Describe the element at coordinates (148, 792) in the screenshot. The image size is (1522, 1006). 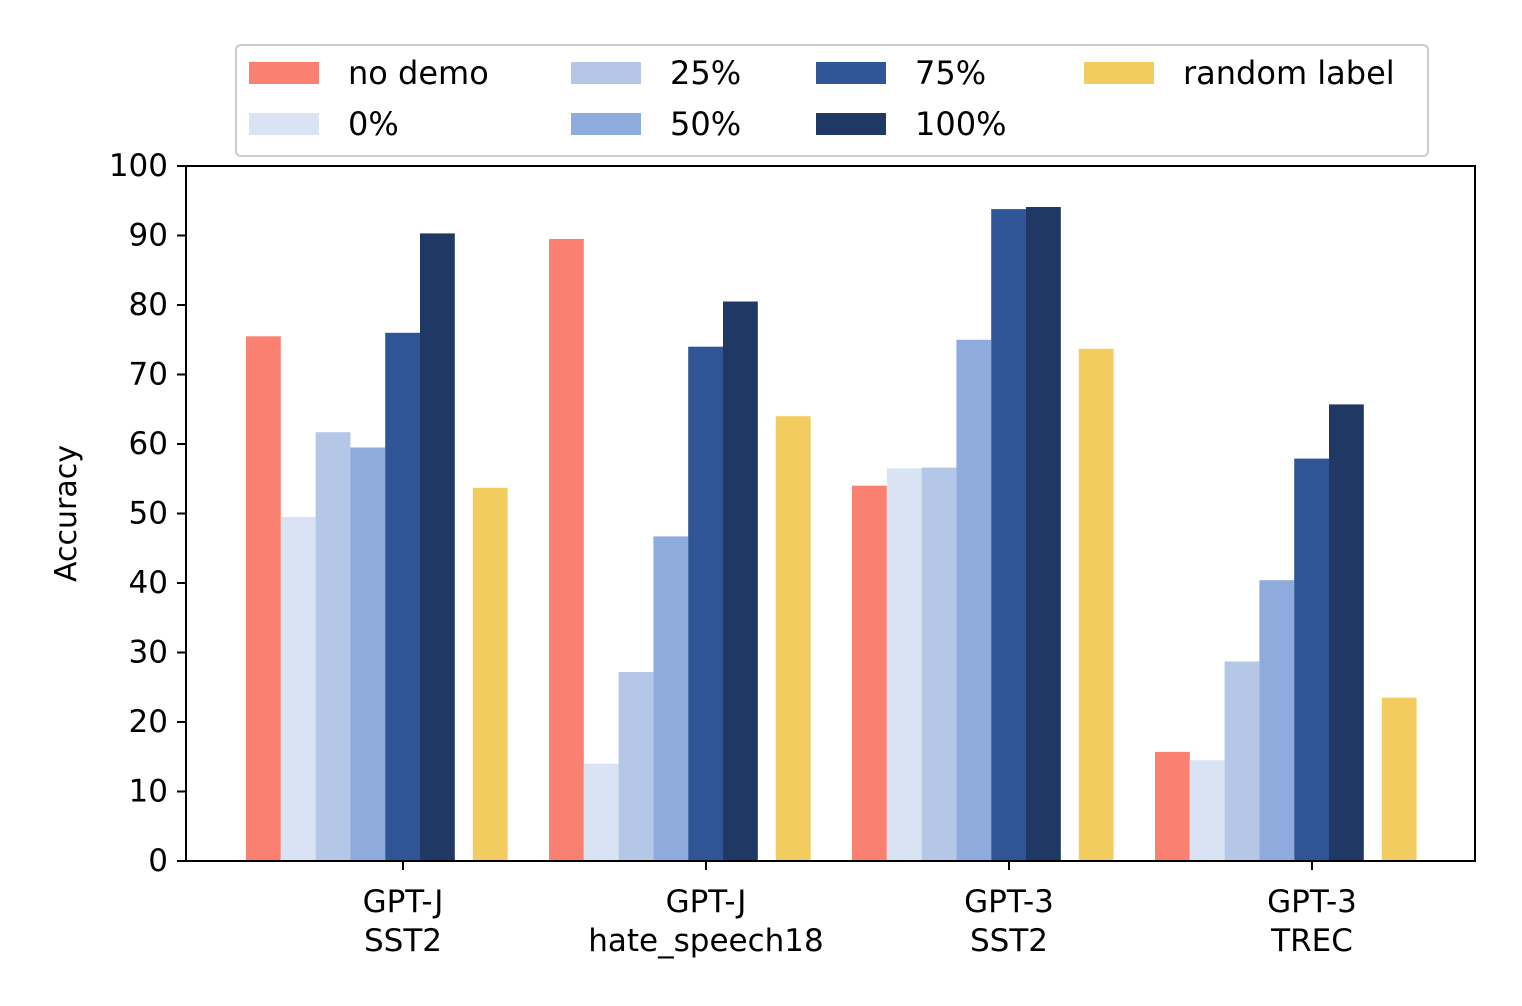
I see `y-tick-label: 10` at that location.